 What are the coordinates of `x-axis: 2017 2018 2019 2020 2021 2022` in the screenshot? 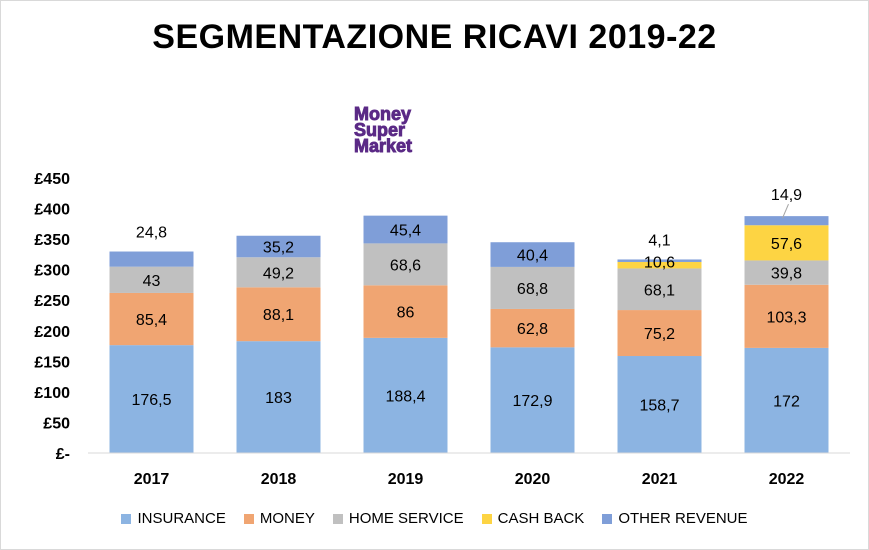 It's located at (469, 470).